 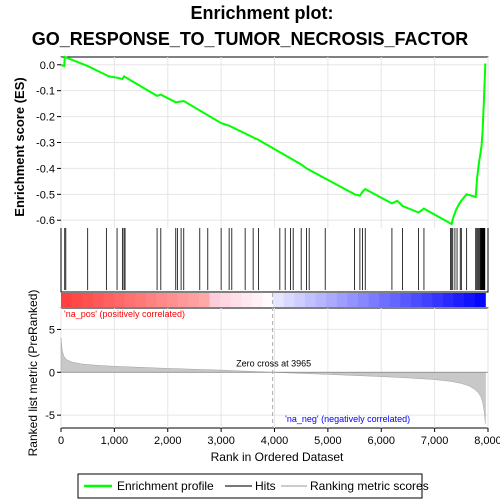 I want to click on metric-axis-title: Ranked list metric (PreRanked), so click(x=33, y=373).